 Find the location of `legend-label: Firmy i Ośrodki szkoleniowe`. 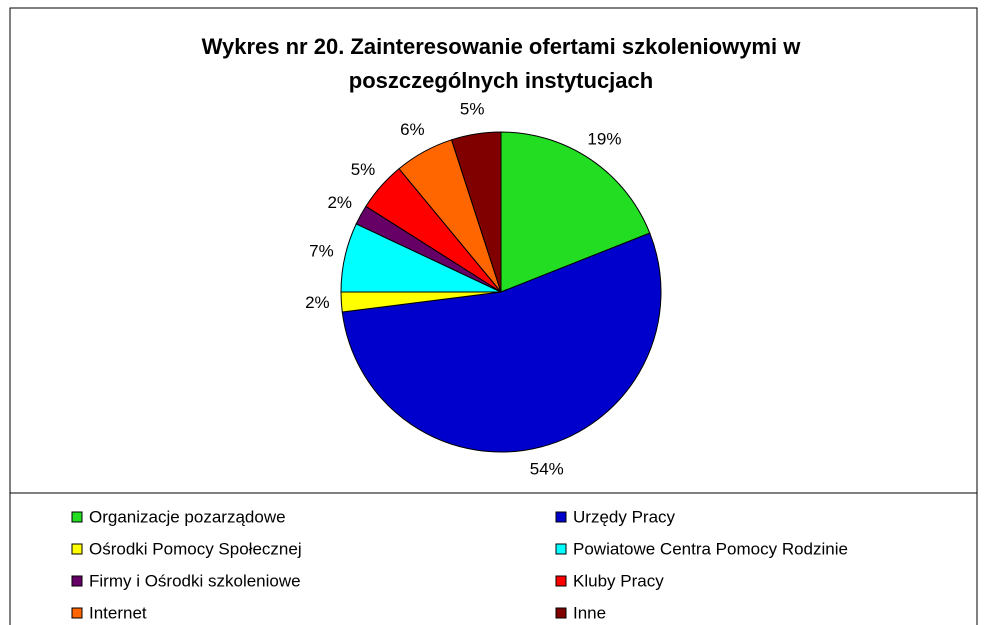

legend-label: Firmy i Ośrodki szkoleniowe is located at coordinates (195, 580).